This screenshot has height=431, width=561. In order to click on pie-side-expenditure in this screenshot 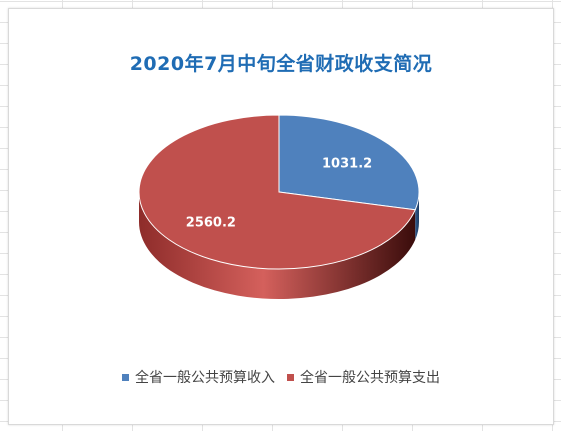, I will do `click(277, 245)`.